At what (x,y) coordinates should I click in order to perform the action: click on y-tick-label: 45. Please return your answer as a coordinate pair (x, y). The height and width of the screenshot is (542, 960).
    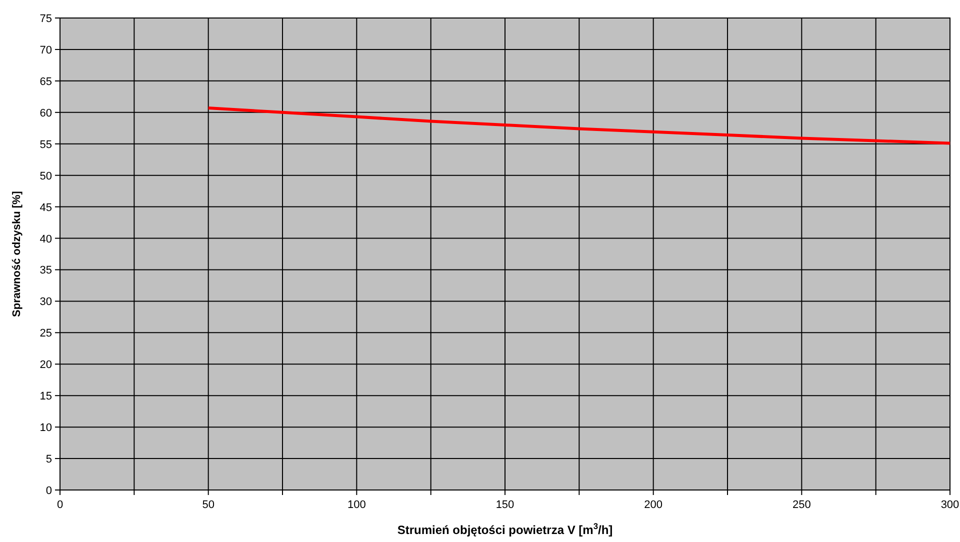
    Looking at the image, I should click on (46, 208).